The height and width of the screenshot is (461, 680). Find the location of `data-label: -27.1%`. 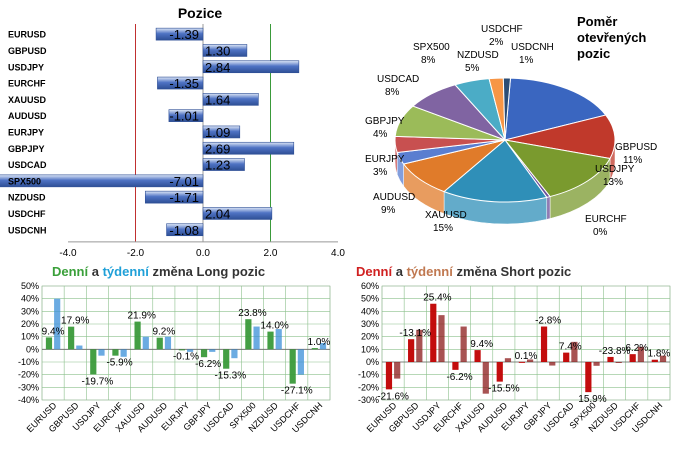

data-label: -27.1% is located at coordinates (297, 391).